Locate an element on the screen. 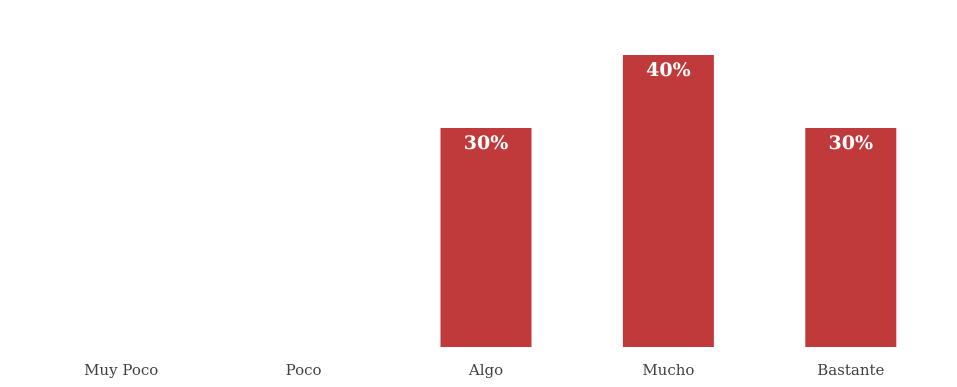 This screenshot has width=957, height=387. x-tick-label-bastante: Bastante is located at coordinates (850, 370).